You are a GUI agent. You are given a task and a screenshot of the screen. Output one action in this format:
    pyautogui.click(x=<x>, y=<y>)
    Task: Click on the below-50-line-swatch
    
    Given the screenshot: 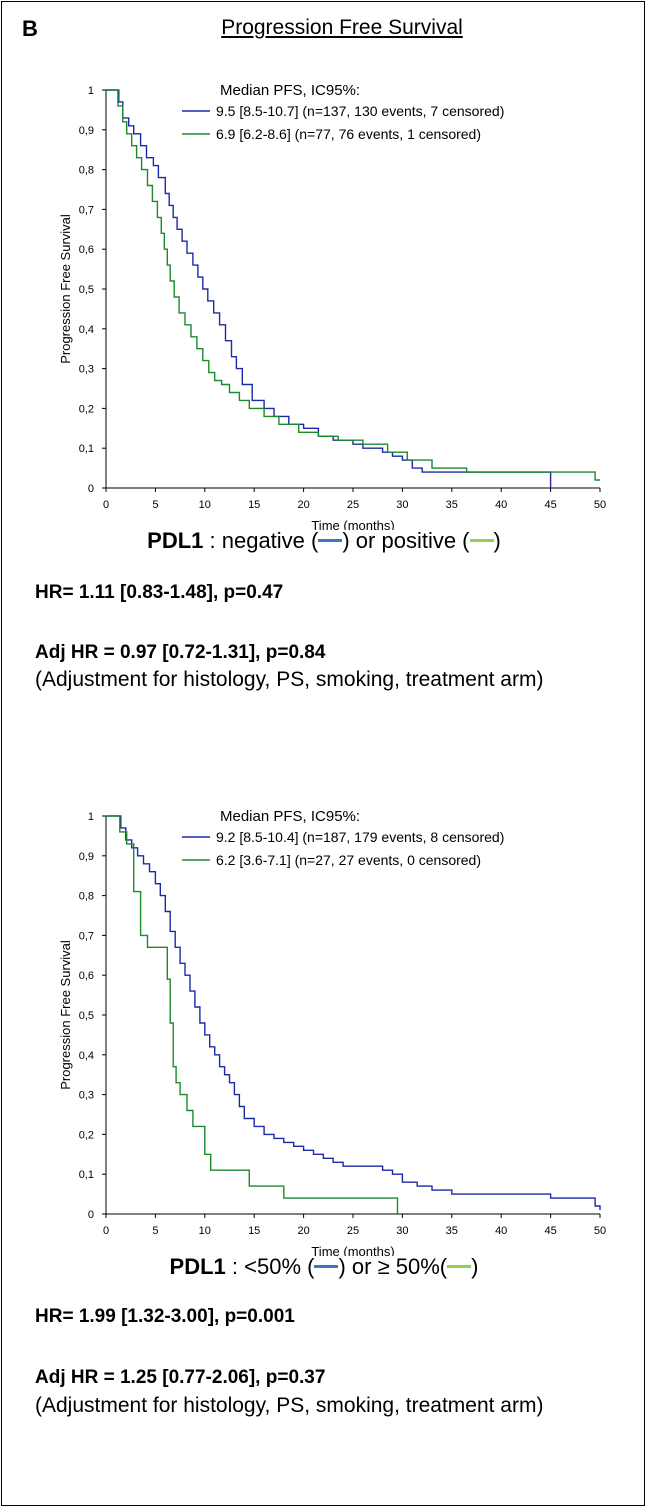 What is the action you would take?
    pyautogui.click(x=326, y=1266)
    